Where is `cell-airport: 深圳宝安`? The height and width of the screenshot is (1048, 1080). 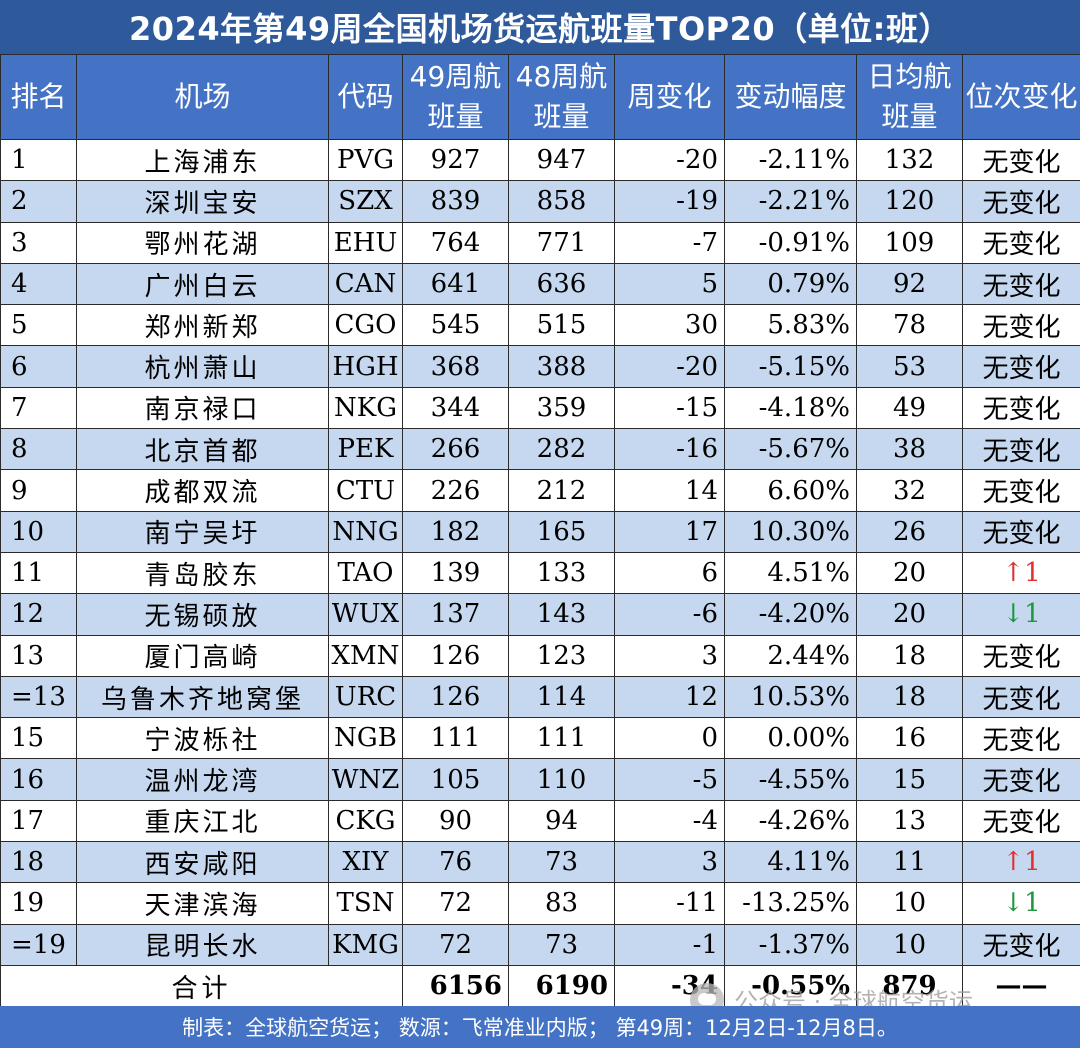
cell-airport: 深圳宝安 is located at coordinates (202, 201).